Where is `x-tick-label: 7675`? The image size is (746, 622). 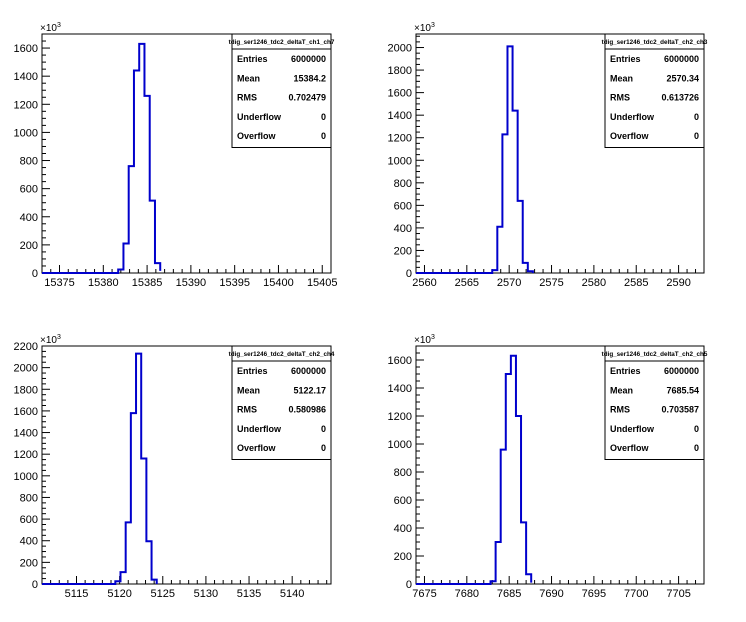 x-tick-label: 7675 is located at coordinates (424, 594).